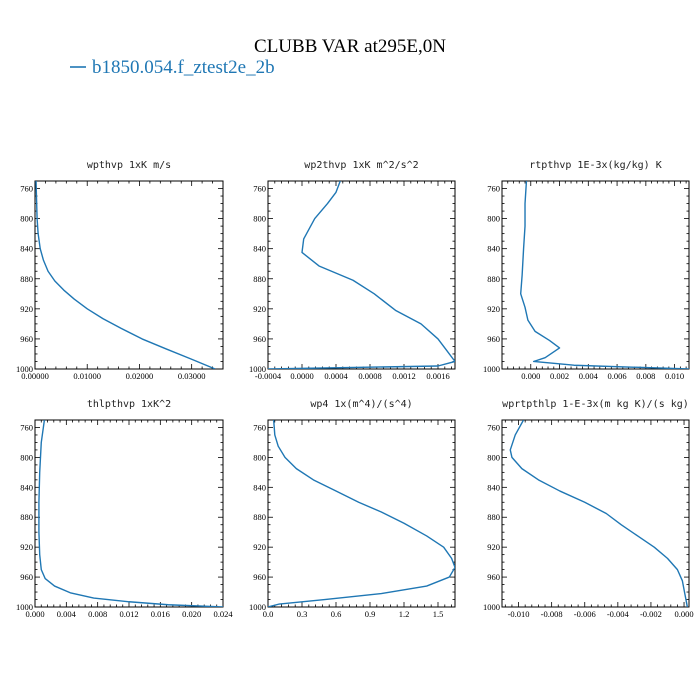  What do you see at coordinates (552, 614) in the screenshot?
I see `x-tick-label: -0.008` at bounding box center [552, 614].